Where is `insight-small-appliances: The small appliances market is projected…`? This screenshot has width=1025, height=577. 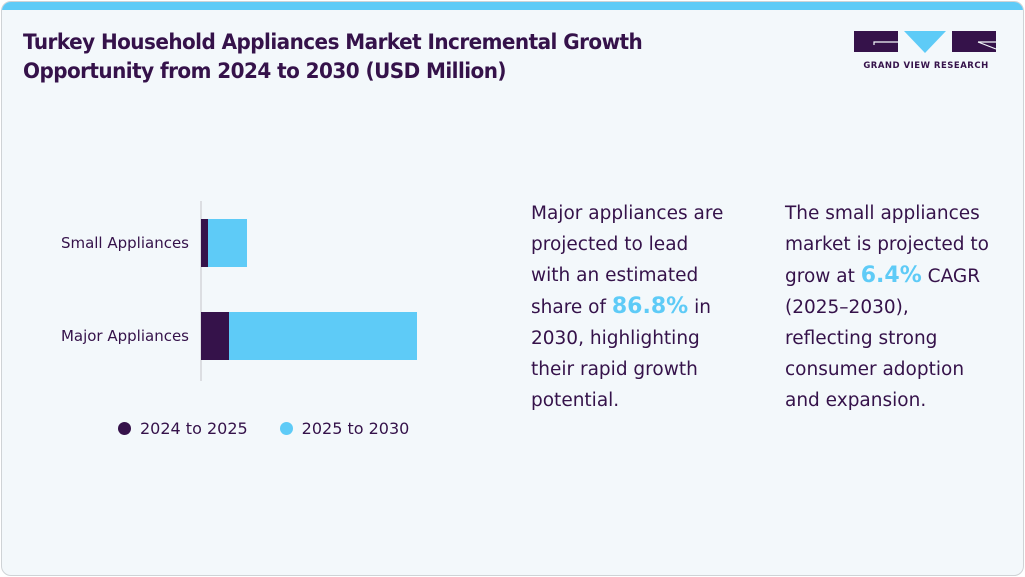
insight-small-appliances: The small appliances market is projected… is located at coordinates (890, 307).